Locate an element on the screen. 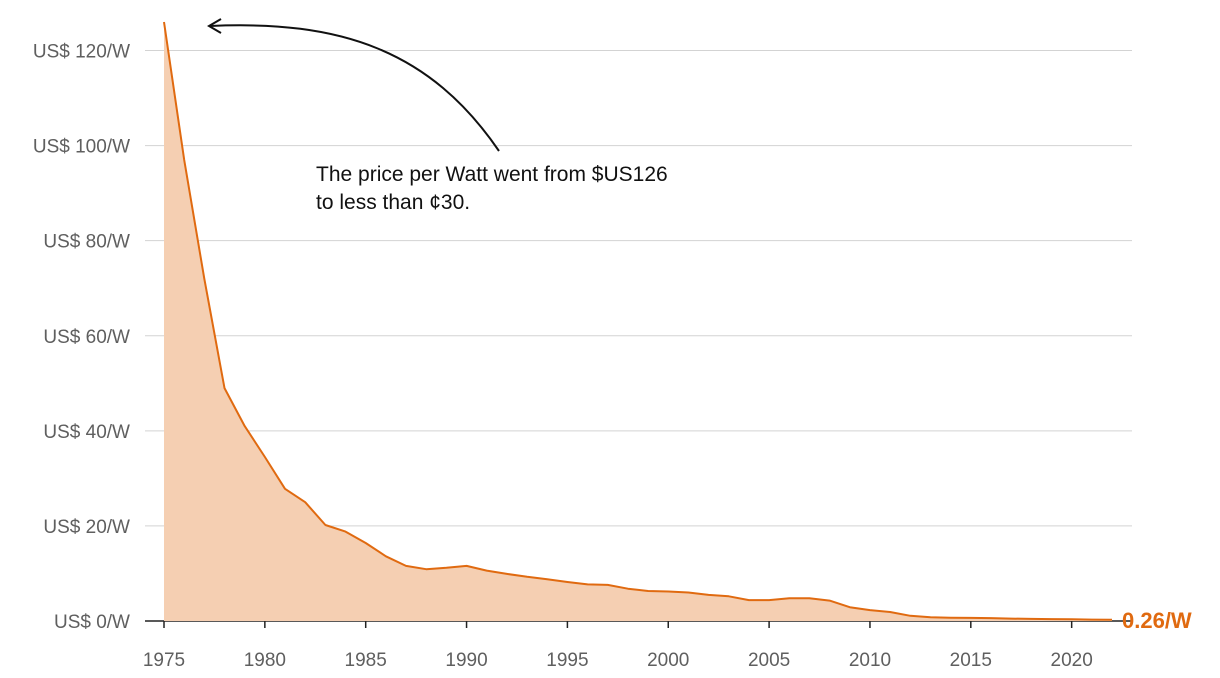  x-tick-label: 1975 is located at coordinates (164, 660).